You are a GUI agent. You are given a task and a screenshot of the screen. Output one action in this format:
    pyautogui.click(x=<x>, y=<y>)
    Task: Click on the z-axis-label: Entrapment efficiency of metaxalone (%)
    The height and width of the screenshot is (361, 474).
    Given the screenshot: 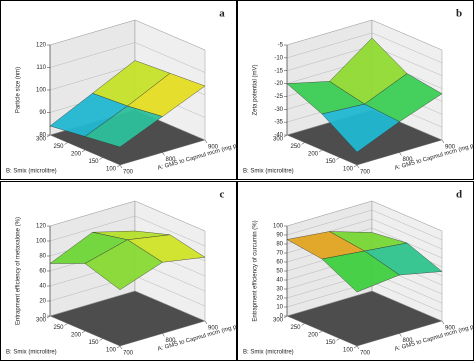 What is the action you would take?
    pyautogui.click(x=19, y=271)
    